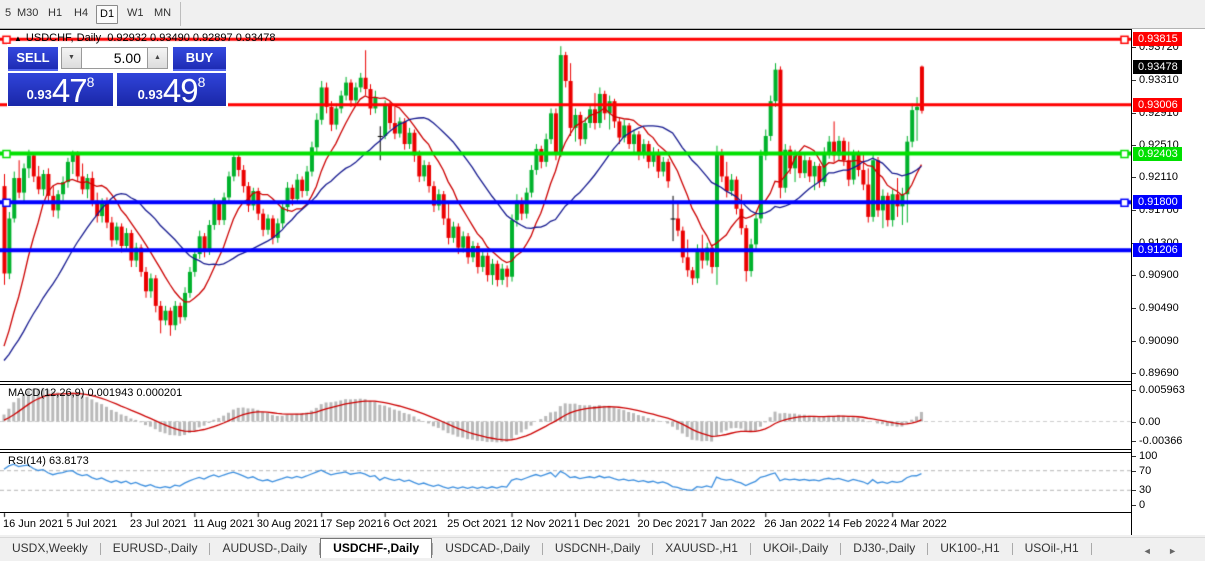 The height and width of the screenshot is (561, 1205). Describe the element at coordinates (541, 524) in the screenshot. I see `date-axis-label: 12 Nov 2021` at that location.